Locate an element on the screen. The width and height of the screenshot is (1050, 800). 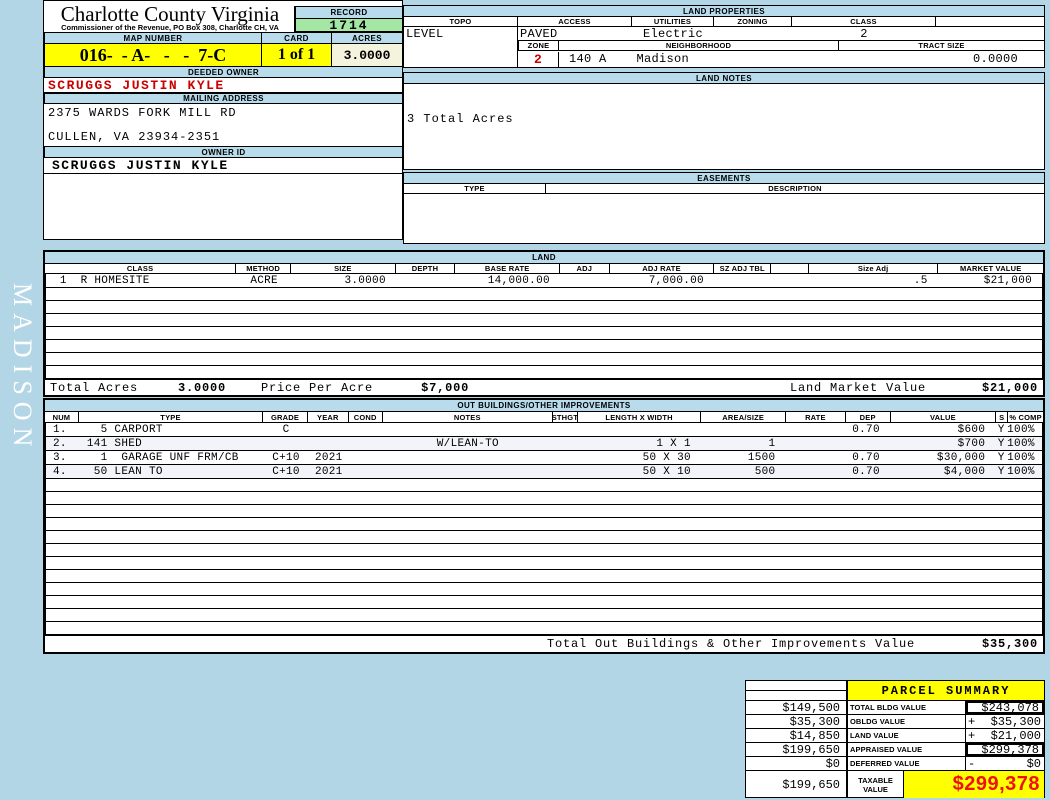
table-cell: 3. is located at coordinates (60, 457).